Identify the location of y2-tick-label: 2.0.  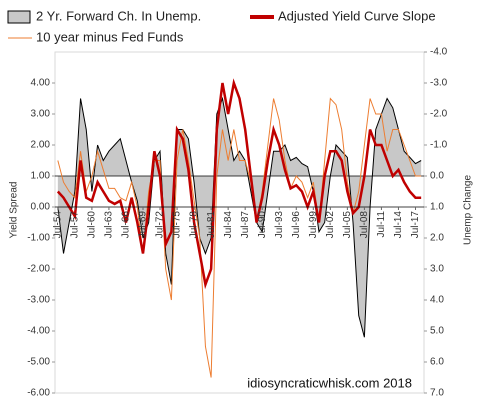
(437, 238).